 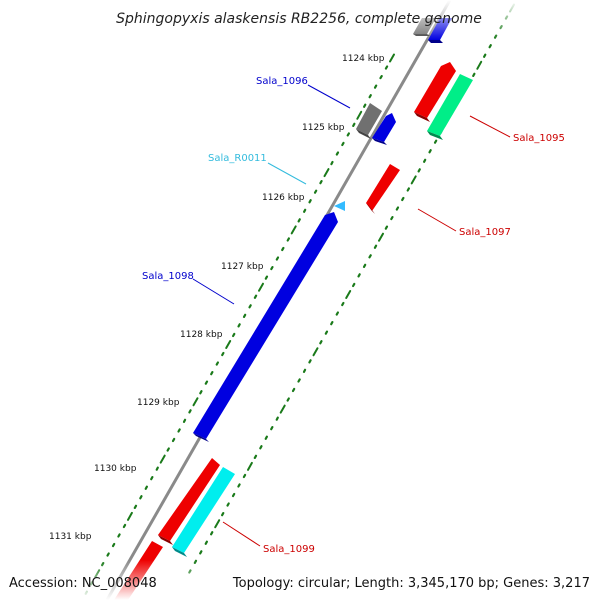 What do you see at coordinates (485, 232) in the screenshot?
I see `gene-label-sala-1097: Sala_1097` at bounding box center [485, 232].